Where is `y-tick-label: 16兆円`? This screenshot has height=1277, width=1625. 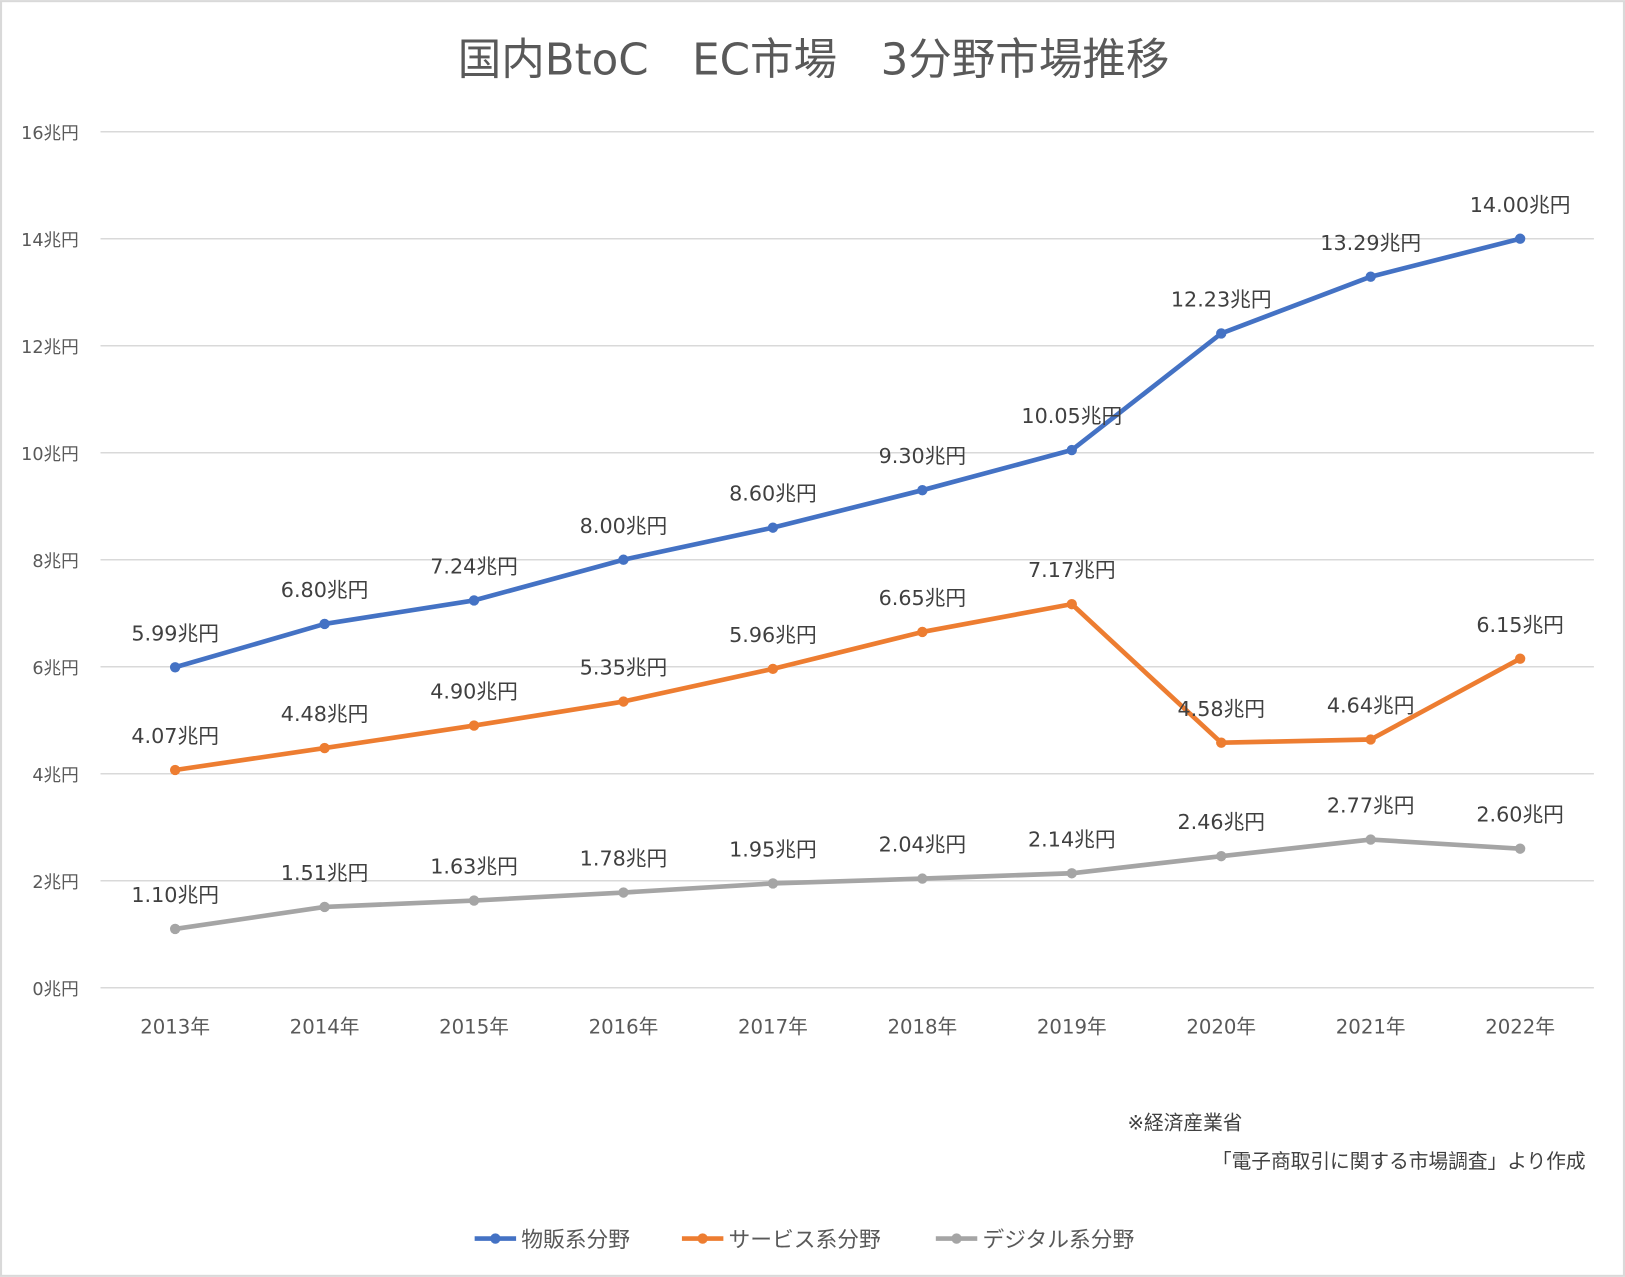
y-tick-label: 16兆円 is located at coordinates (50, 134).